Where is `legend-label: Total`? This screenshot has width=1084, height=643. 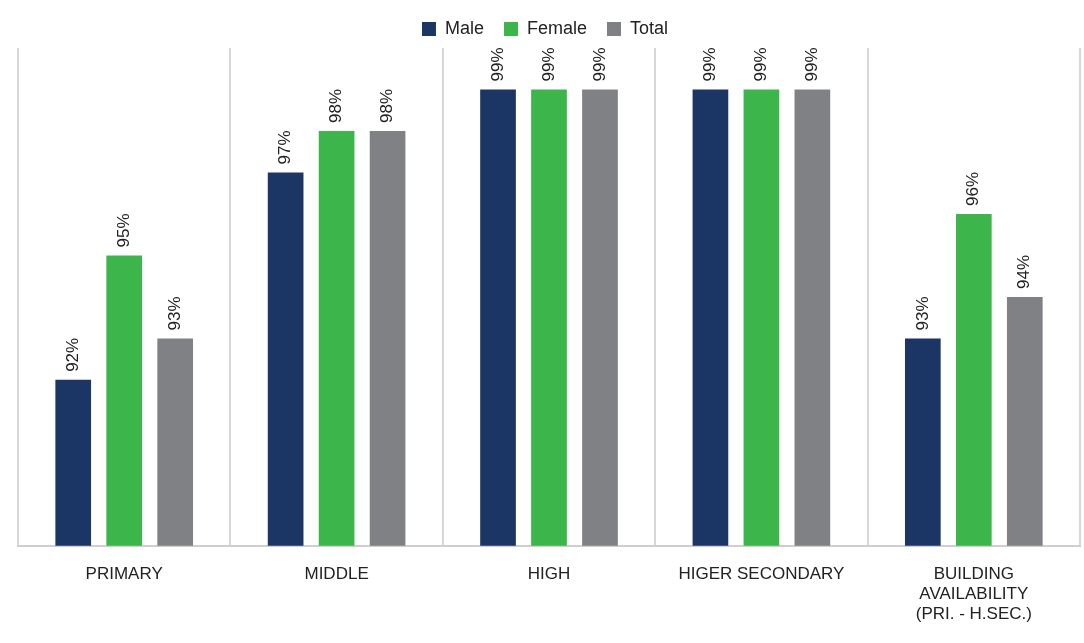 legend-label: Total is located at coordinates (649, 27).